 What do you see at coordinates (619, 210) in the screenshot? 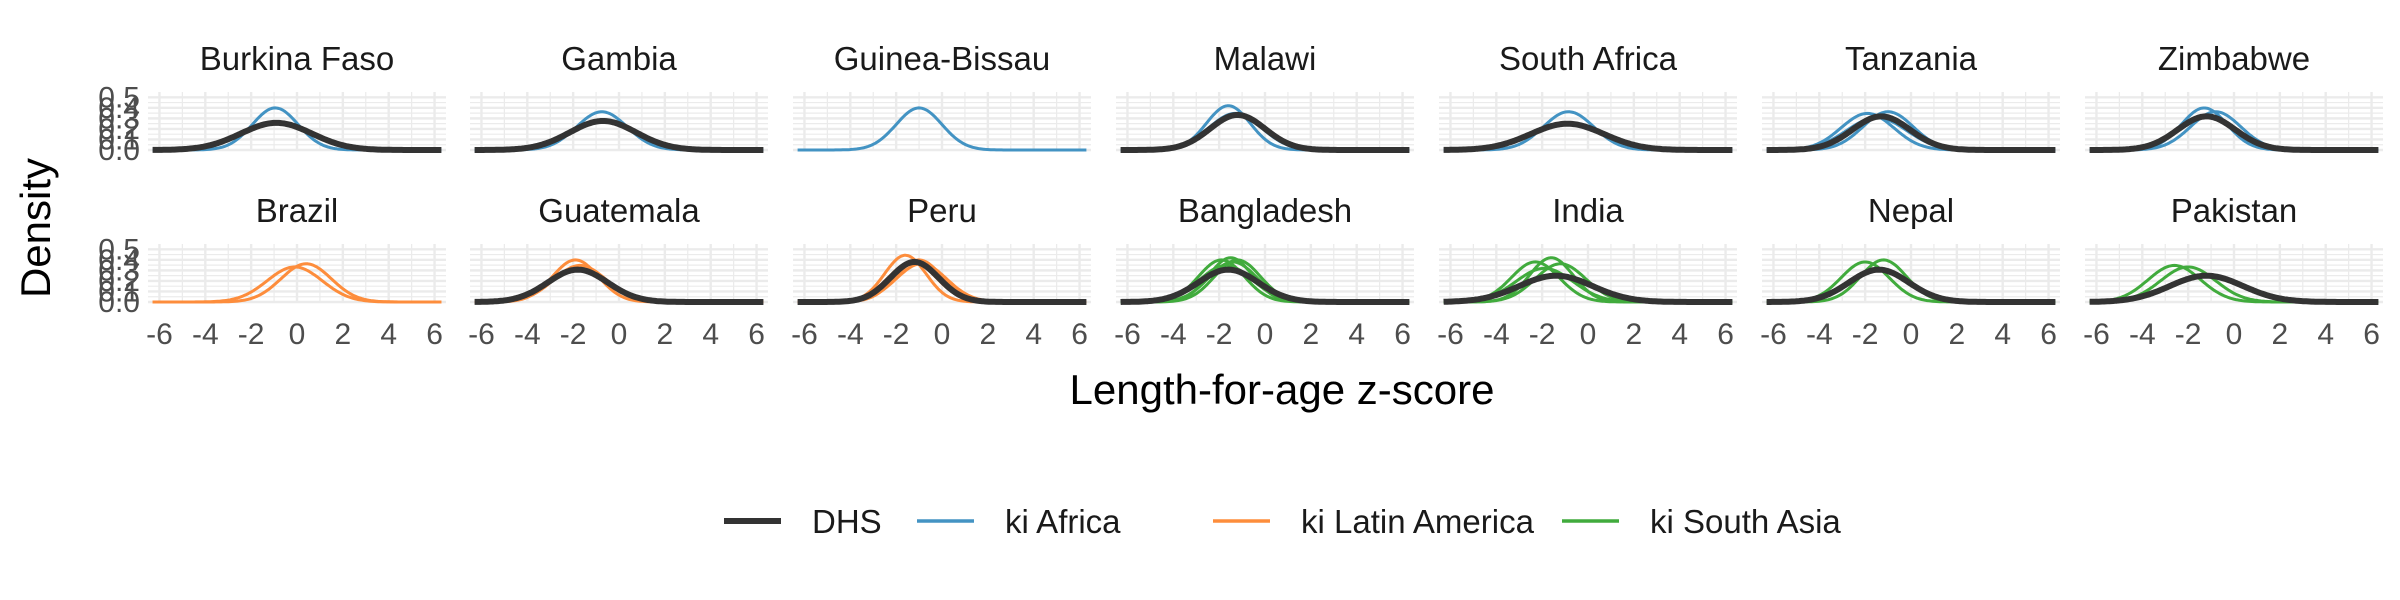
I see `panel-title: Guatemala` at bounding box center [619, 210].